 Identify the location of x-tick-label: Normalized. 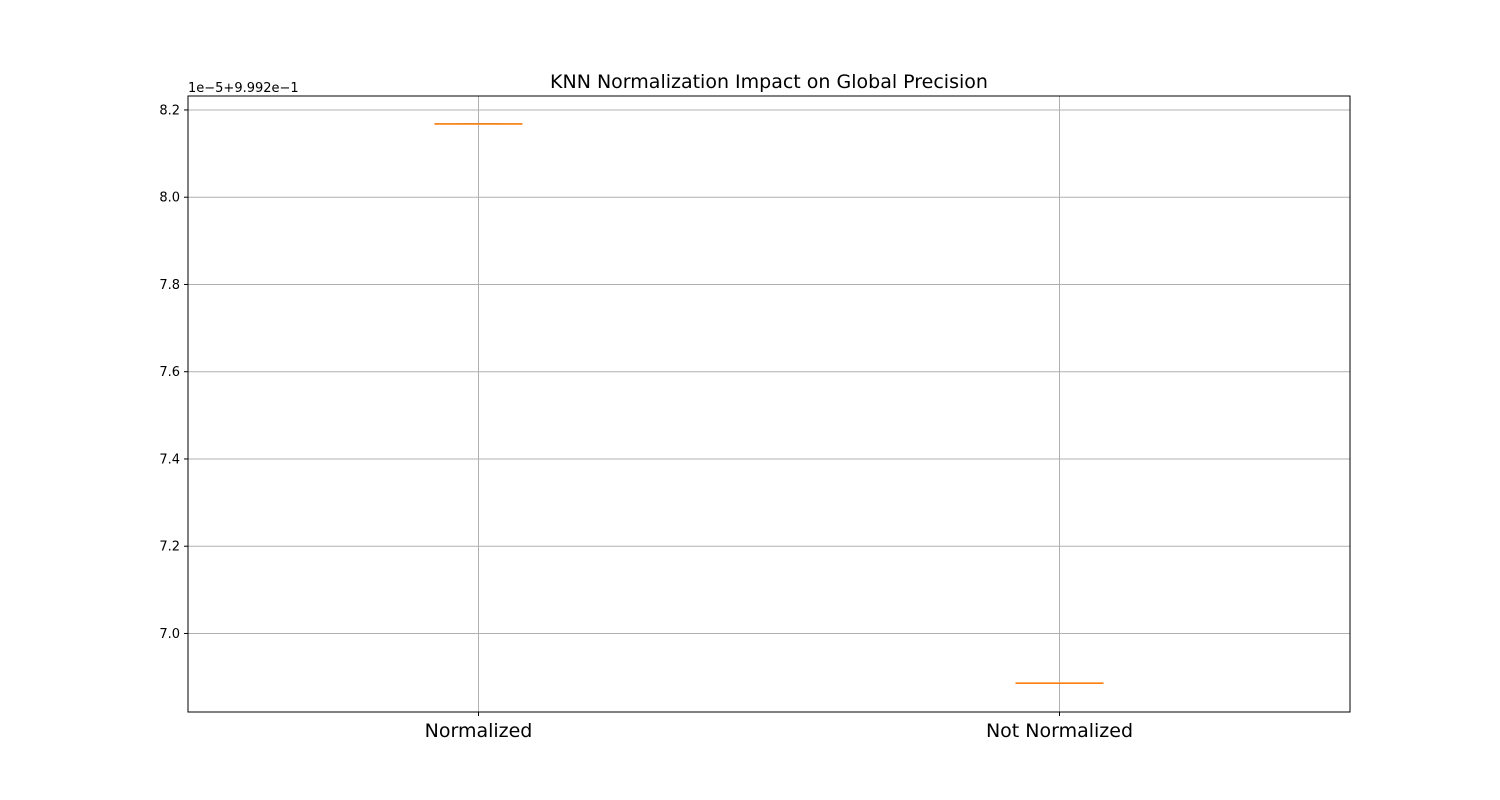
(479, 731).